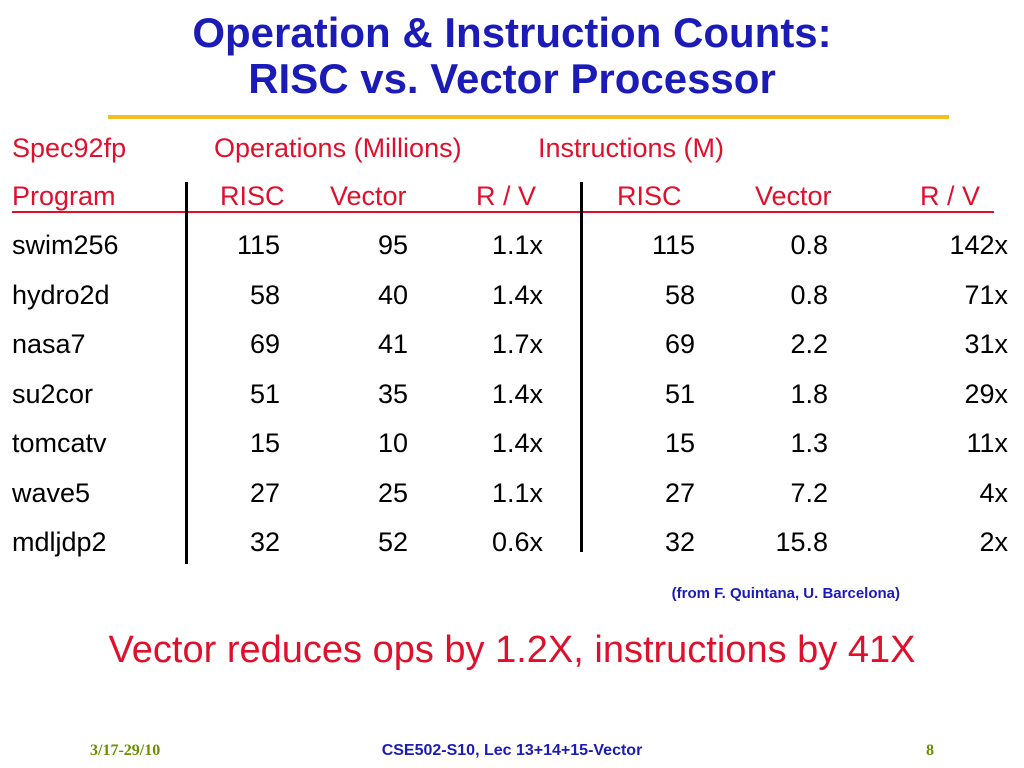 This screenshot has width=1024, height=768. Describe the element at coordinates (512, 78) in the screenshot. I see `title-line-2: RISC vs. Vector Processor` at that location.